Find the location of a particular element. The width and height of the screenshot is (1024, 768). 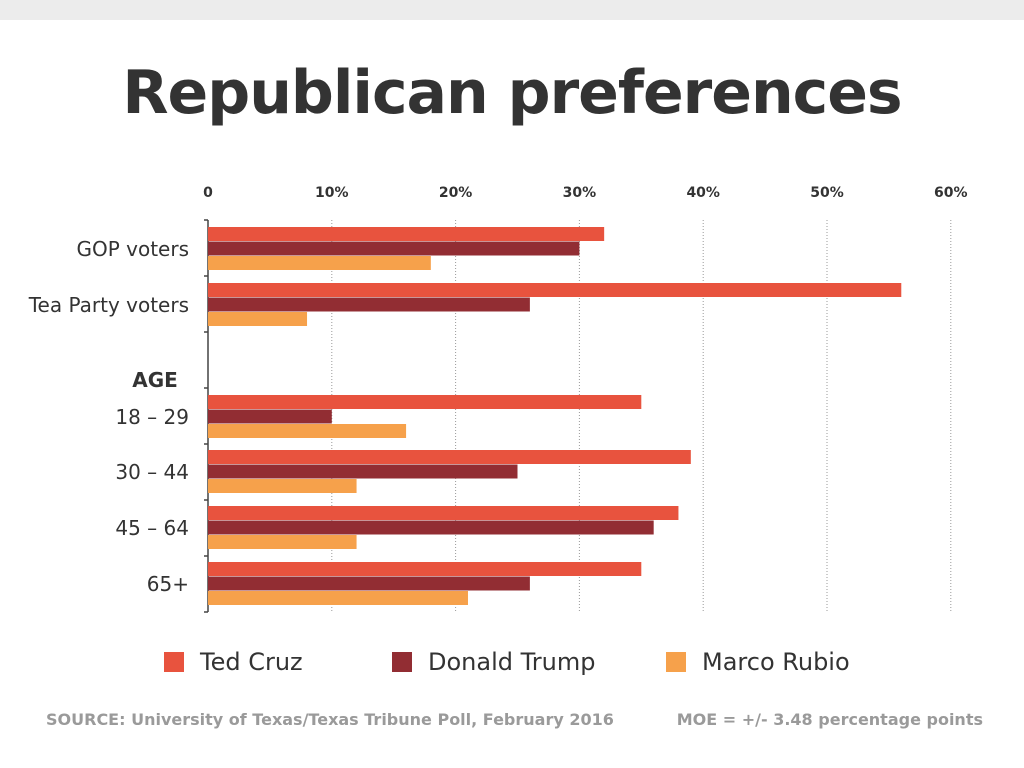

legend-swatch-marco-rubio is located at coordinates (676, 662).